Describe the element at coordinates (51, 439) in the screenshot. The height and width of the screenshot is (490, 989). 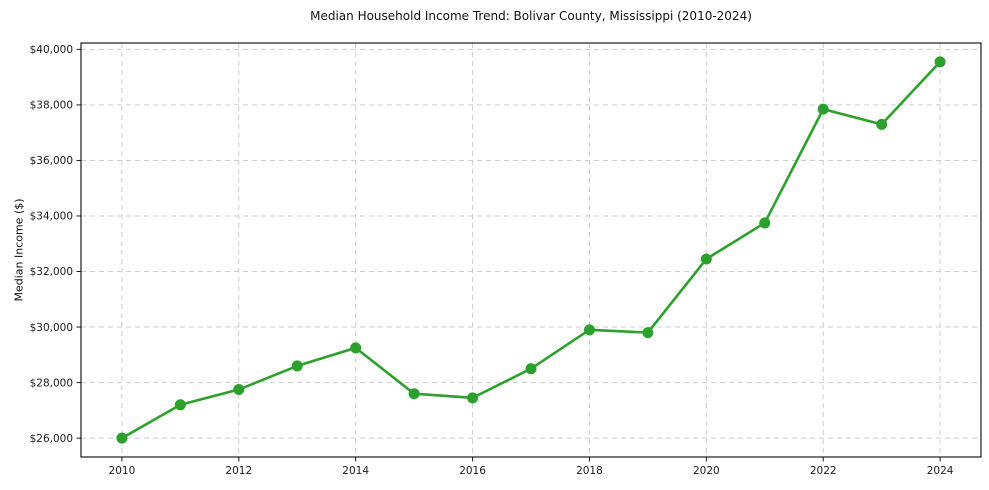
I see `y-tick-label: $26,000` at that location.